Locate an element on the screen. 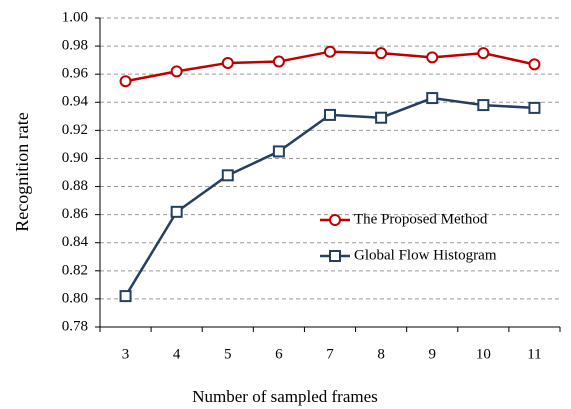  x-tick-label: 8 is located at coordinates (381, 354).